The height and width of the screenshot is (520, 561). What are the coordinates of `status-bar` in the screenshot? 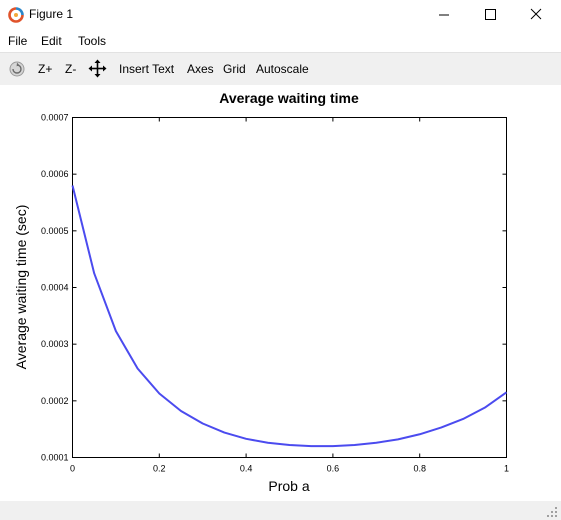 It's located at (280, 510).